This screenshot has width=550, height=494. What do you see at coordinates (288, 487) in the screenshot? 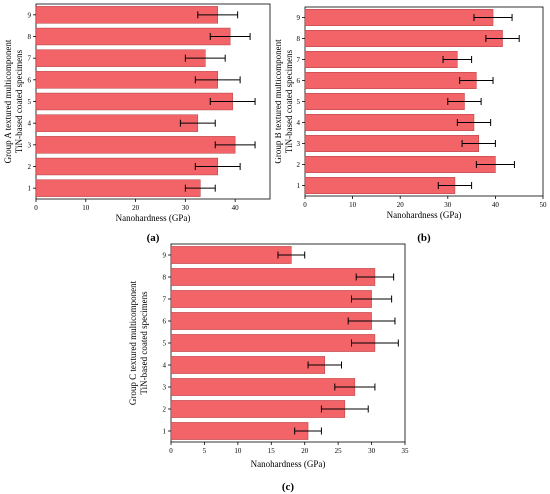
I see `panel-caption: (c)` at bounding box center [288, 487].